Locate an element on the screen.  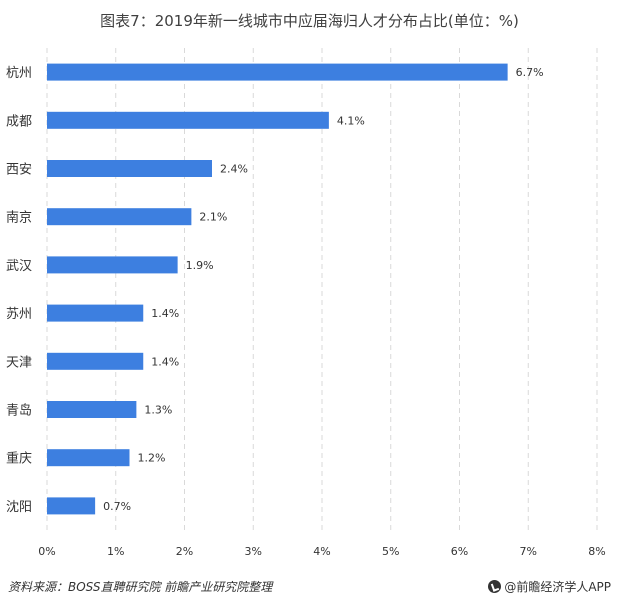
category-label: 成都 is located at coordinates (19, 121).